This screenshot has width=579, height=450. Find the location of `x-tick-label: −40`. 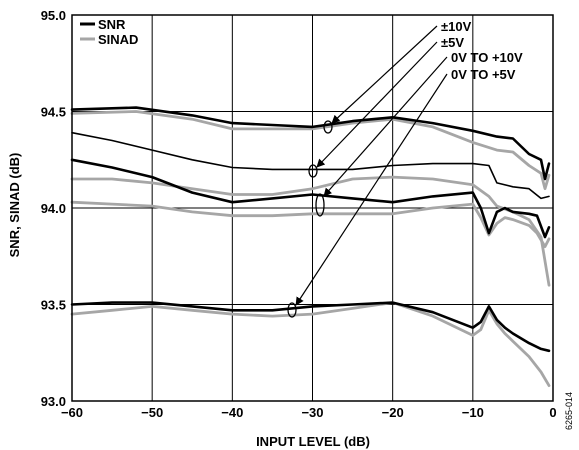

x-tick-label: −40 is located at coordinates (232, 412).